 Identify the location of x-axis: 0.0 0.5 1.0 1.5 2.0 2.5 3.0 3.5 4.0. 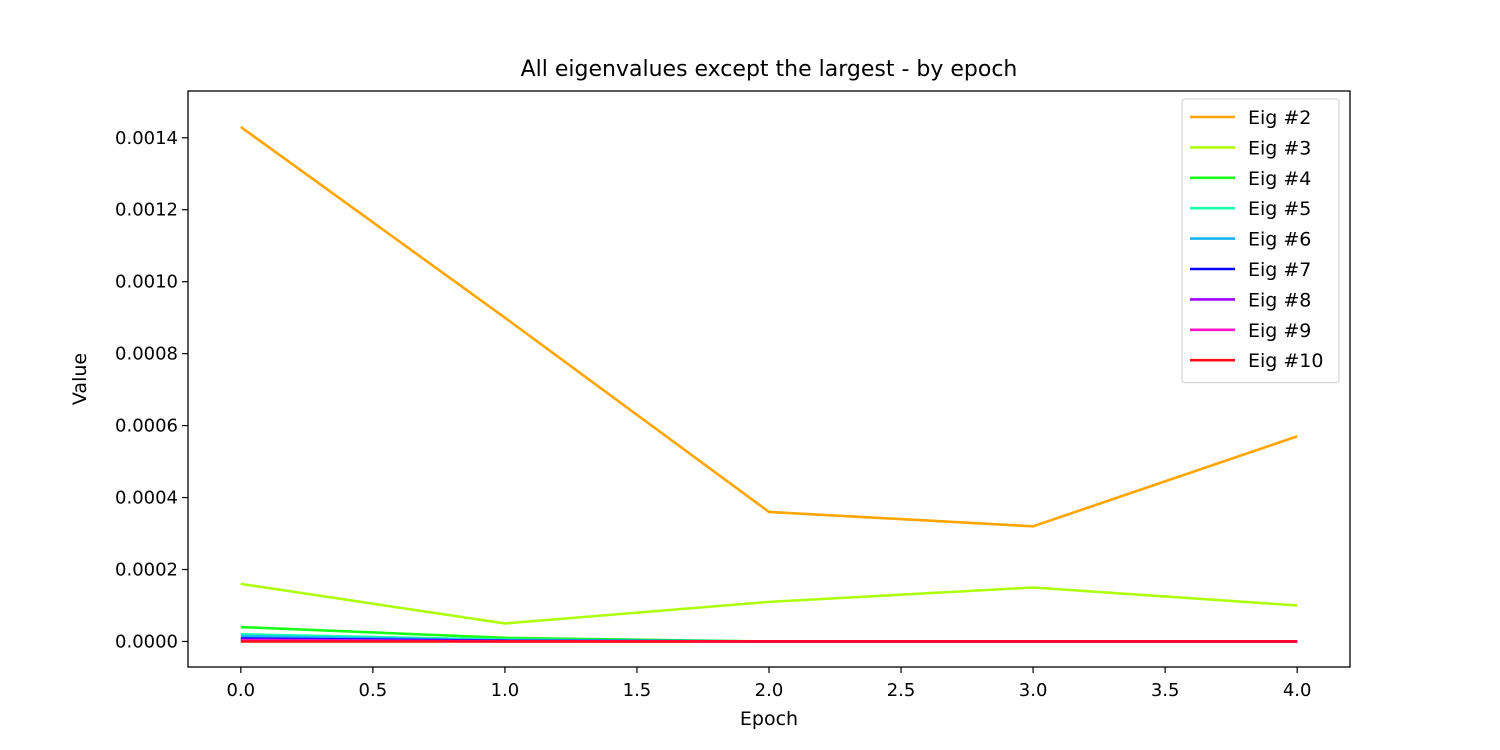
(769, 684).